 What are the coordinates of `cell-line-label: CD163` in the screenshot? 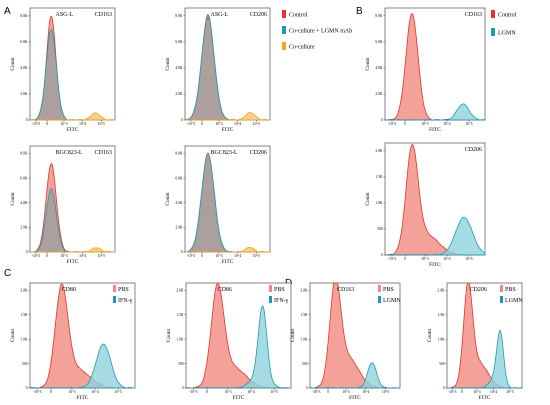 It's located at (345, 290).